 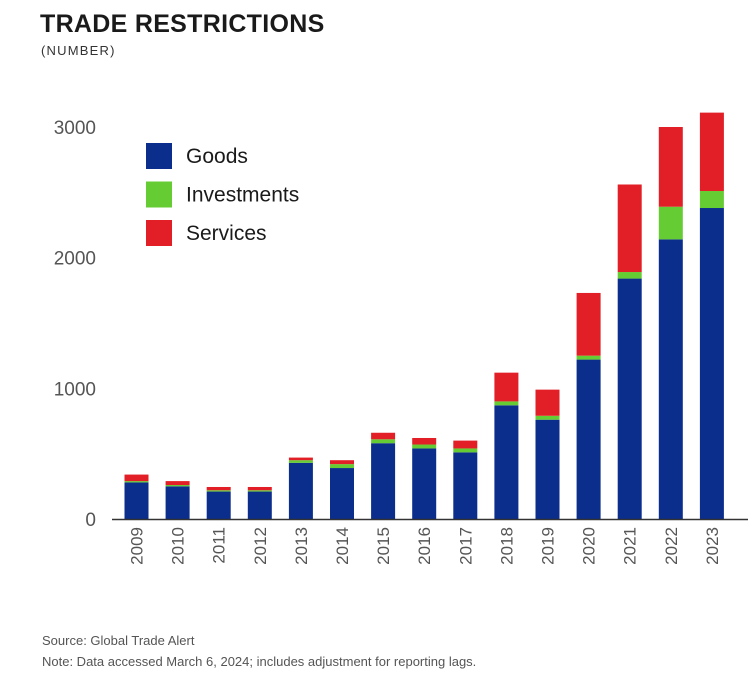 What do you see at coordinates (78, 50) in the screenshot?
I see `chart-subtitle: (NUMBER)` at bounding box center [78, 50].